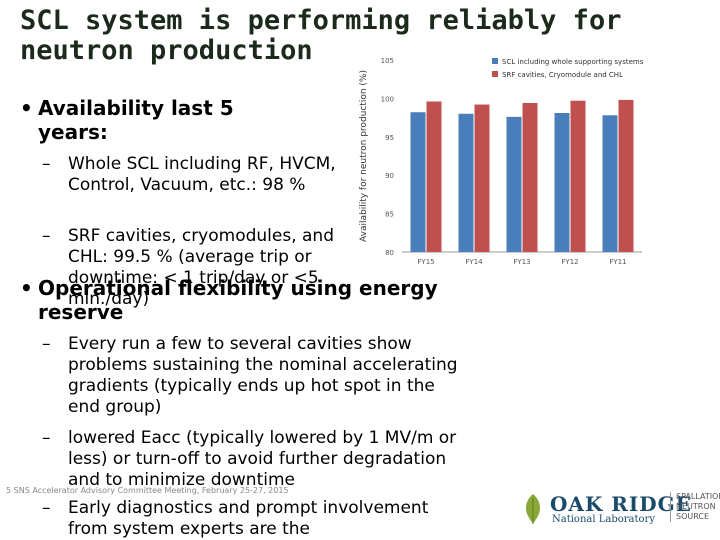 The height and width of the screenshot is (540, 720). I want to click on x-tick-label: FY11, so click(617, 262).